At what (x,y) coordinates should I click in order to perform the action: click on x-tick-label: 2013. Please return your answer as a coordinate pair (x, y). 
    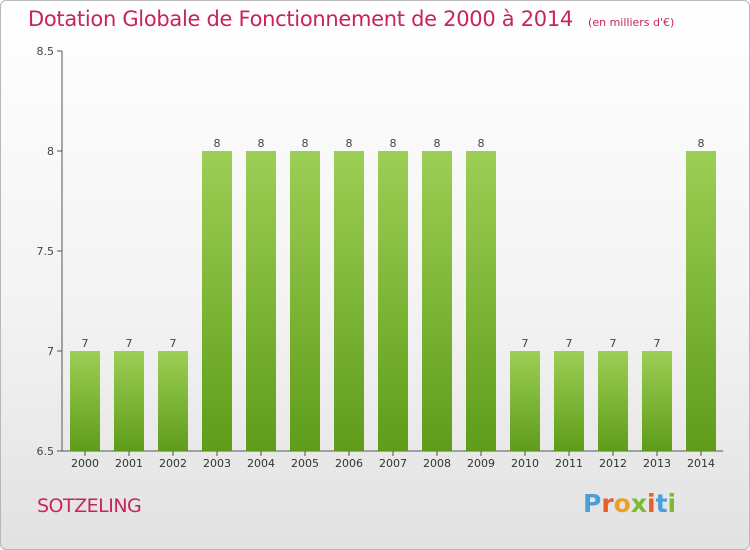
    Looking at the image, I should click on (657, 463).